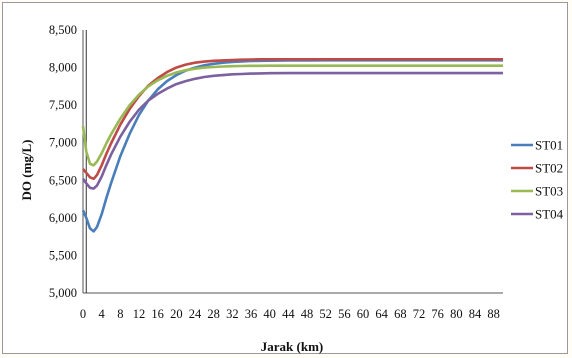  I want to click on y-axis-title: DO (mg/L), so click(26, 169).